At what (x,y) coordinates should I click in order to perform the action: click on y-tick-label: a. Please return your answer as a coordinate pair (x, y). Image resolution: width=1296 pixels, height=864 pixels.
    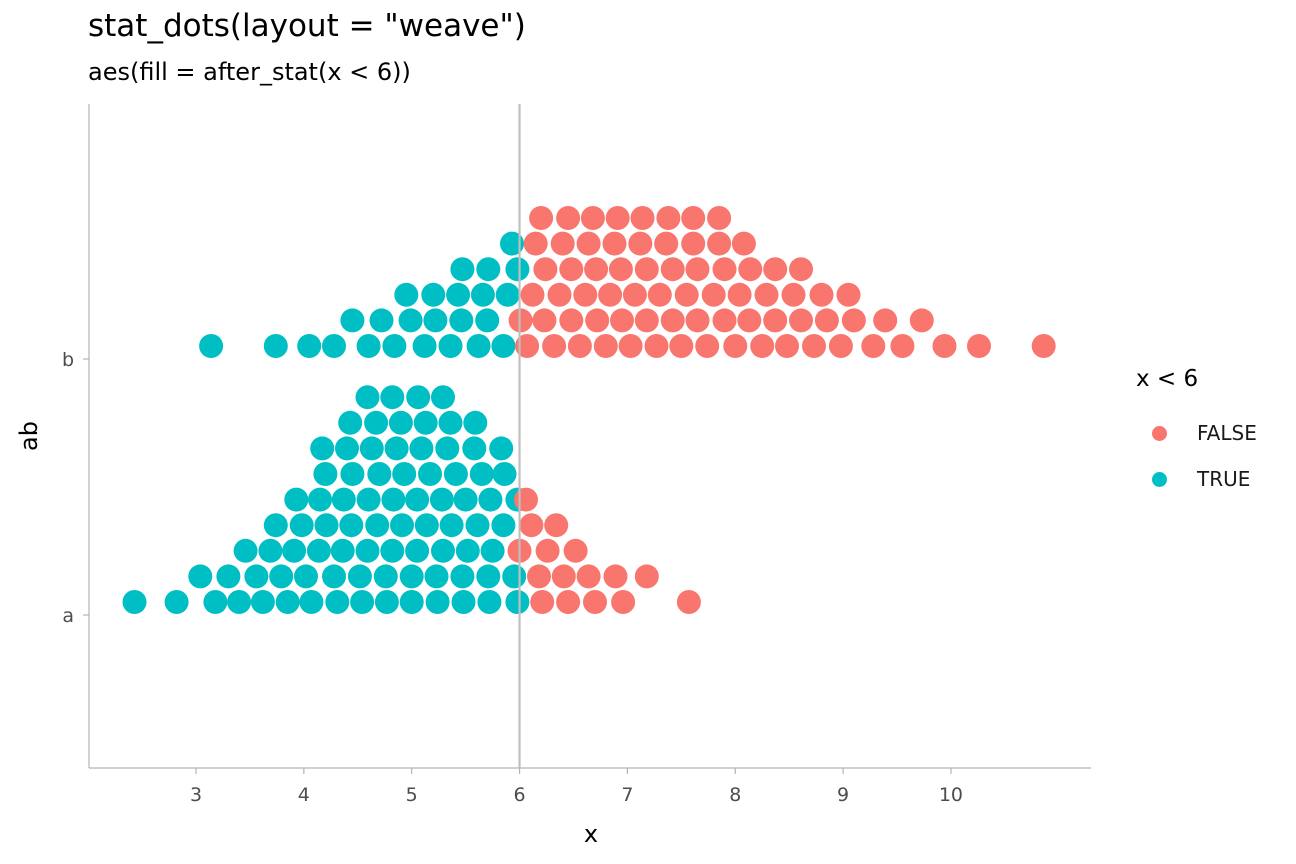
    Looking at the image, I should click on (68, 616).